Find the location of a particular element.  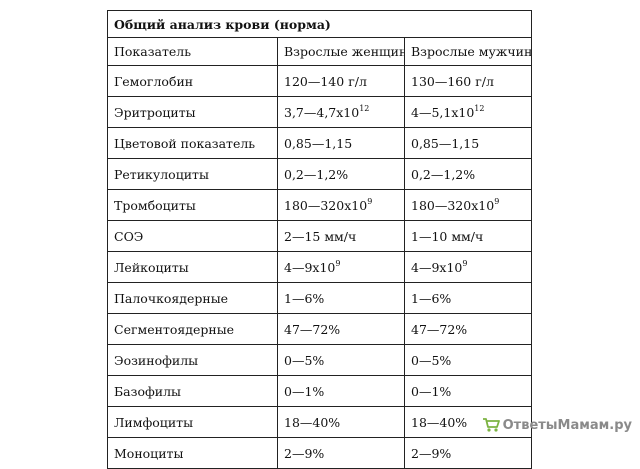

women-norm: 0,2—1,2% is located at coordinates (341, 174).